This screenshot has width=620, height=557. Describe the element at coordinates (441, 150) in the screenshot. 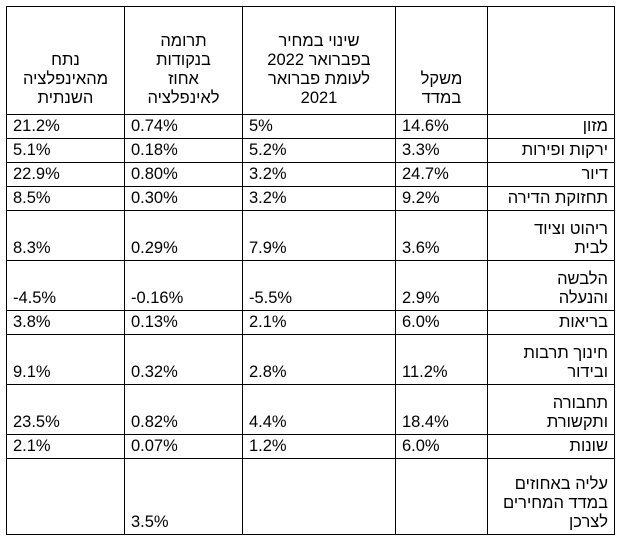

I see `row-weight: 3.3%` at that location.